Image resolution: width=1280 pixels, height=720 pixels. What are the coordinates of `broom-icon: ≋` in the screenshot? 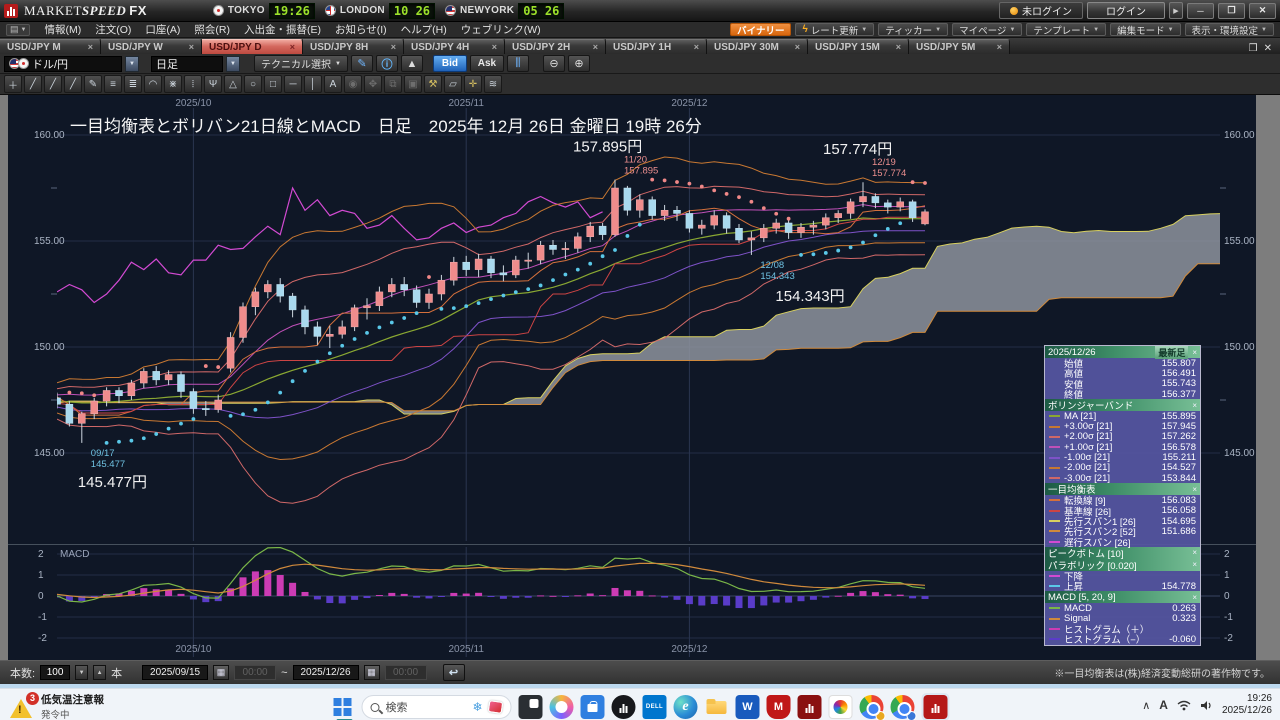 It's located at (493, 84).